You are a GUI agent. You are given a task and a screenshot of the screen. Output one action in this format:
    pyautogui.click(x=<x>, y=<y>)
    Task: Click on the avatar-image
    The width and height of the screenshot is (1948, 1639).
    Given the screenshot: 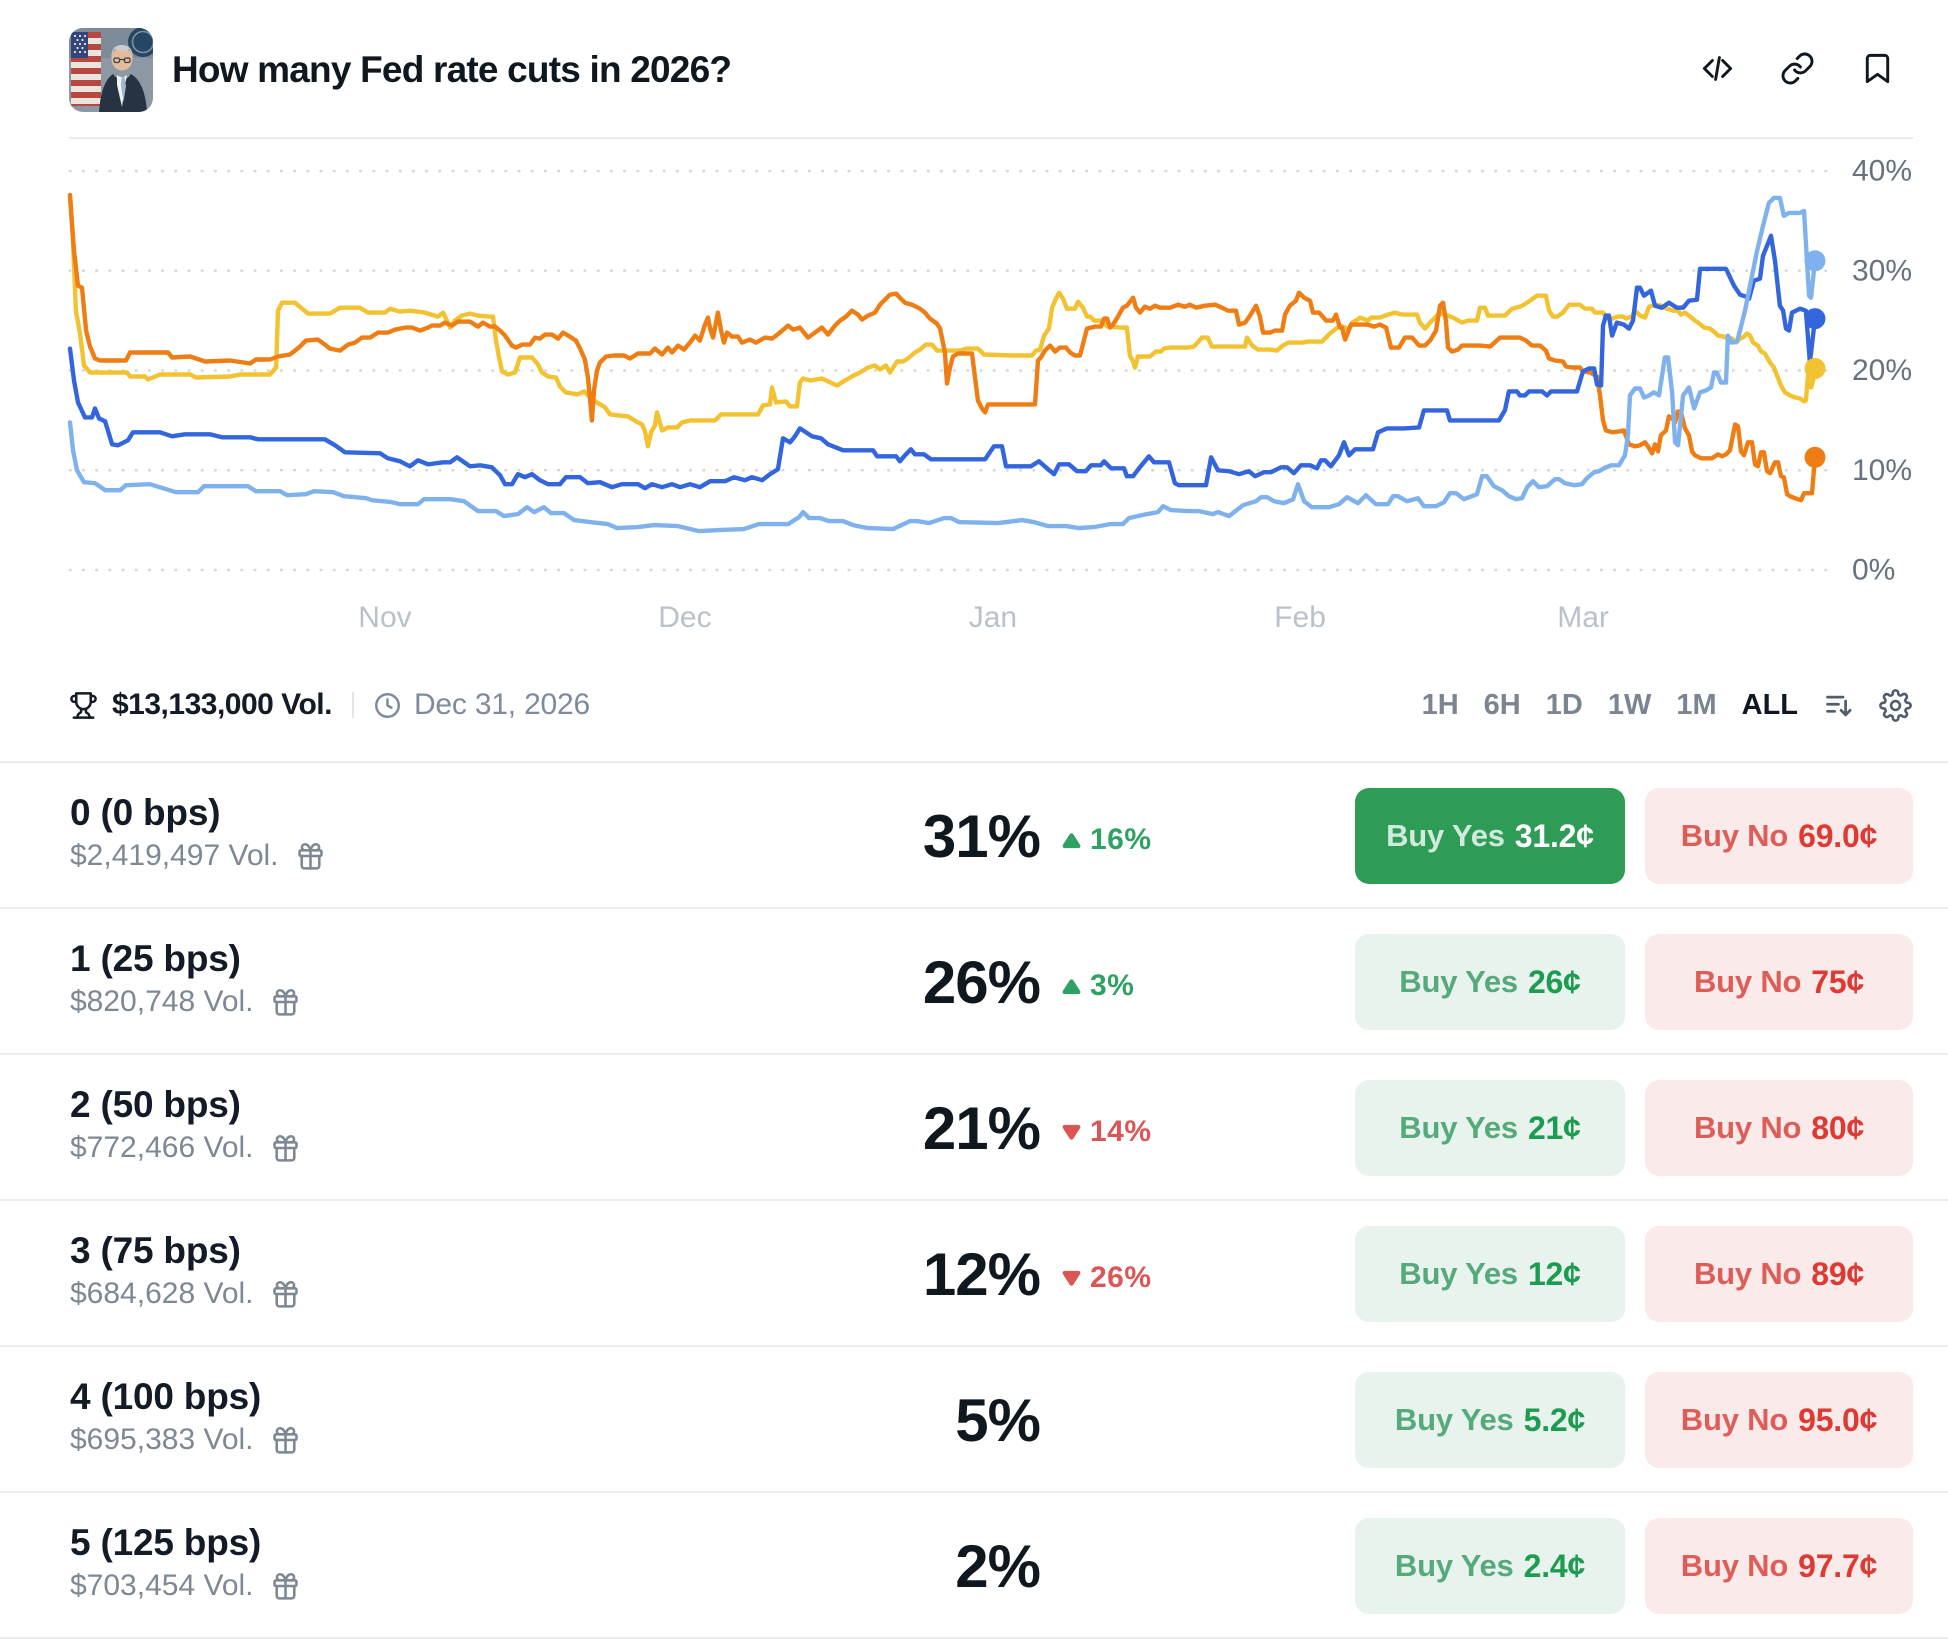 What is the action you would take?
    pyautogui.click(x=111, y=70)
    